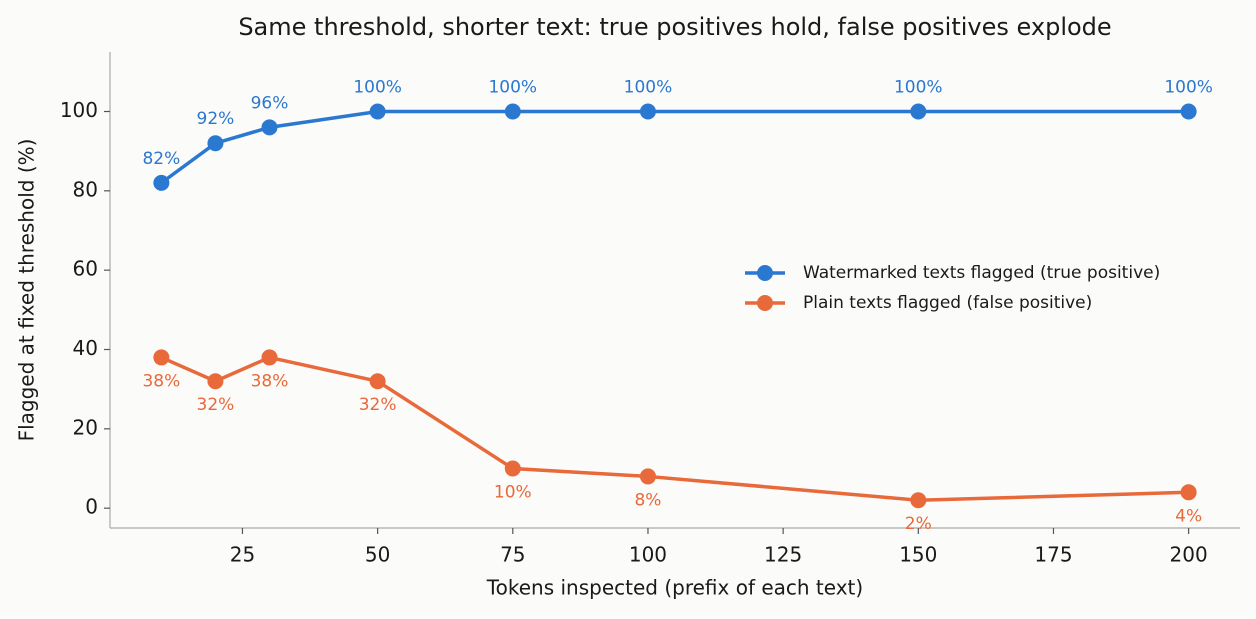  What do you see at coordinates (85, 189) in the screenshot?
I see `y-tick-label: 80` at bounding box center [85, 189].